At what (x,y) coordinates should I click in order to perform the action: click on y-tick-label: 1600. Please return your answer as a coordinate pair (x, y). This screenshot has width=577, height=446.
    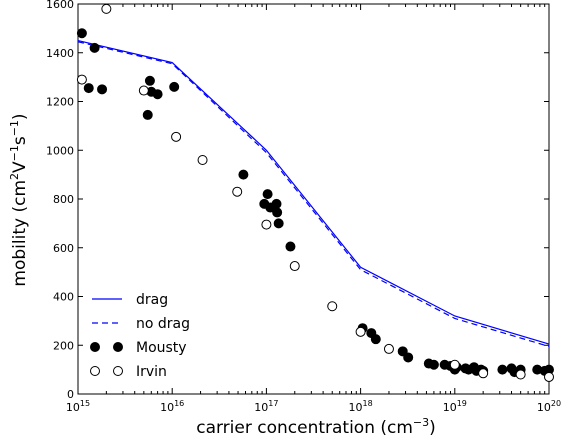
    Looking at the image, I should click on (60, 5).